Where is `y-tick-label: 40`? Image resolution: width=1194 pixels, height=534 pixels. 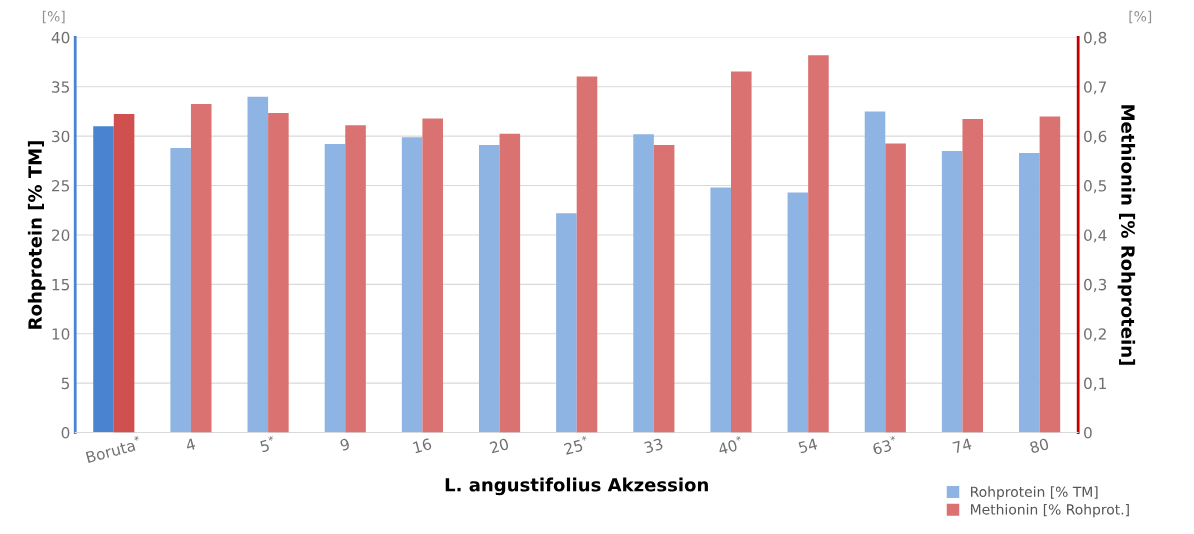
y-tick-label: 40 is located at coordinates (60, 37).